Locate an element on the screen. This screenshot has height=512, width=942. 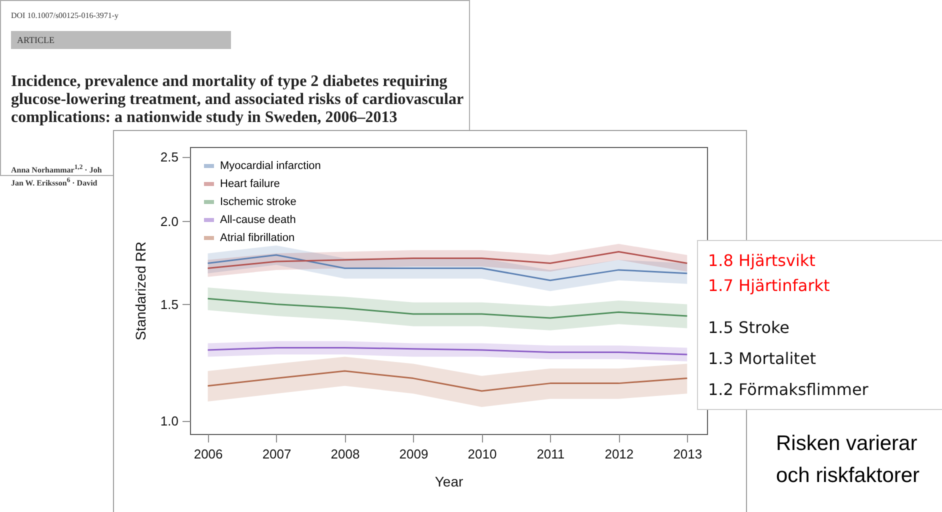
x-tick-label: 2011 is located at coordinates (550, 454).